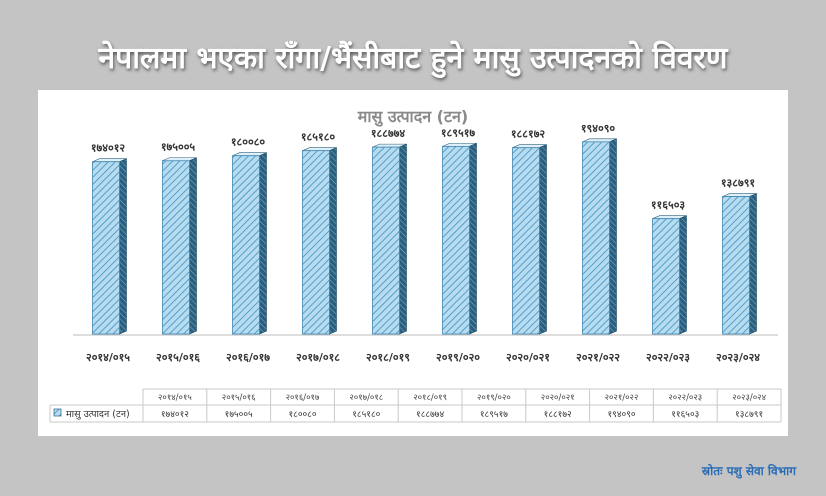  I want to click on table-value-cell: १९४०९०, so click(621, 415).